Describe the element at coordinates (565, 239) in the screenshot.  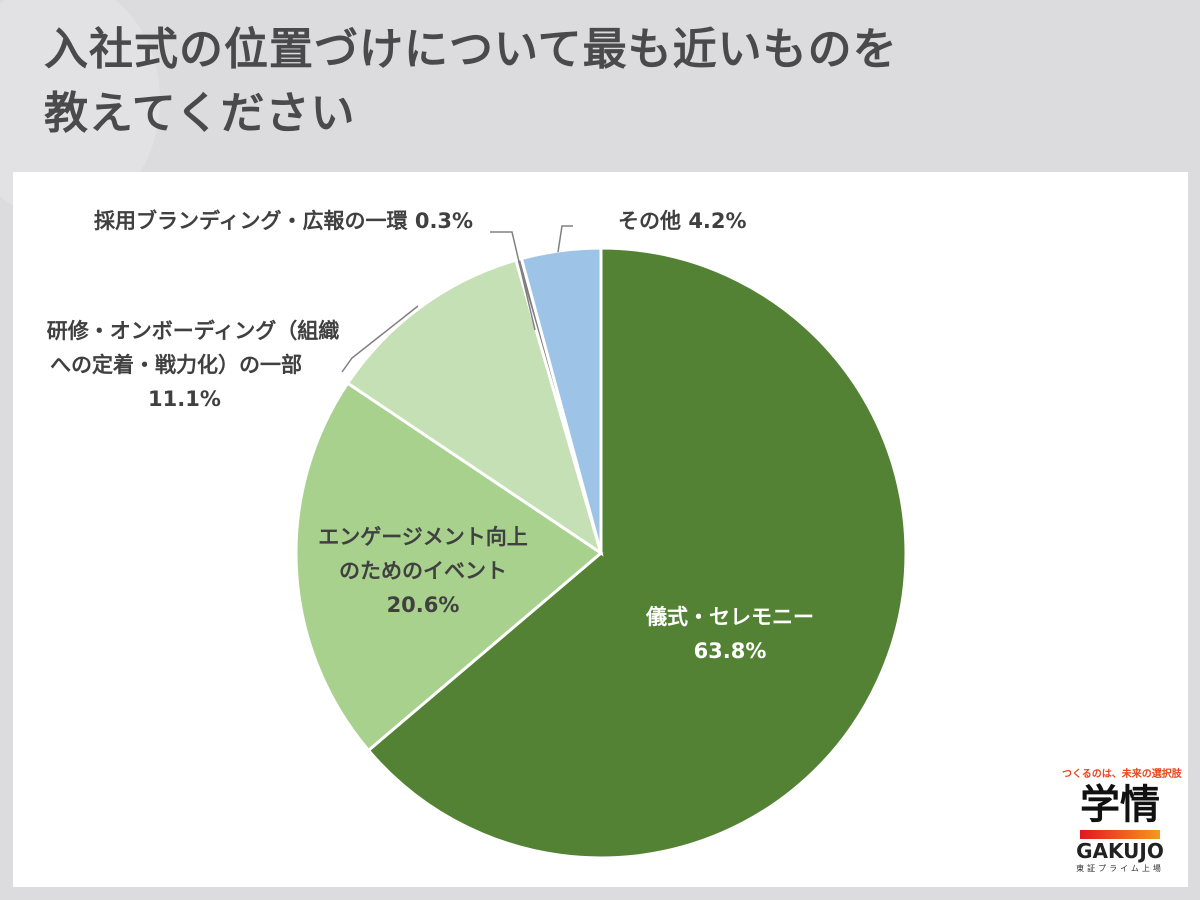
I see `leader-line-other` at that location.